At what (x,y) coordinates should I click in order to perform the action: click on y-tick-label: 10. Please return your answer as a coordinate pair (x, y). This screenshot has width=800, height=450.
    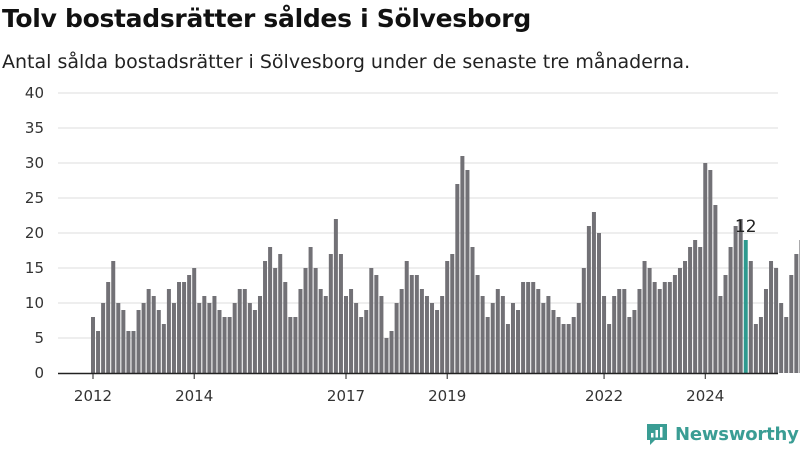
    Looking at the image, I should click on (34, 303).